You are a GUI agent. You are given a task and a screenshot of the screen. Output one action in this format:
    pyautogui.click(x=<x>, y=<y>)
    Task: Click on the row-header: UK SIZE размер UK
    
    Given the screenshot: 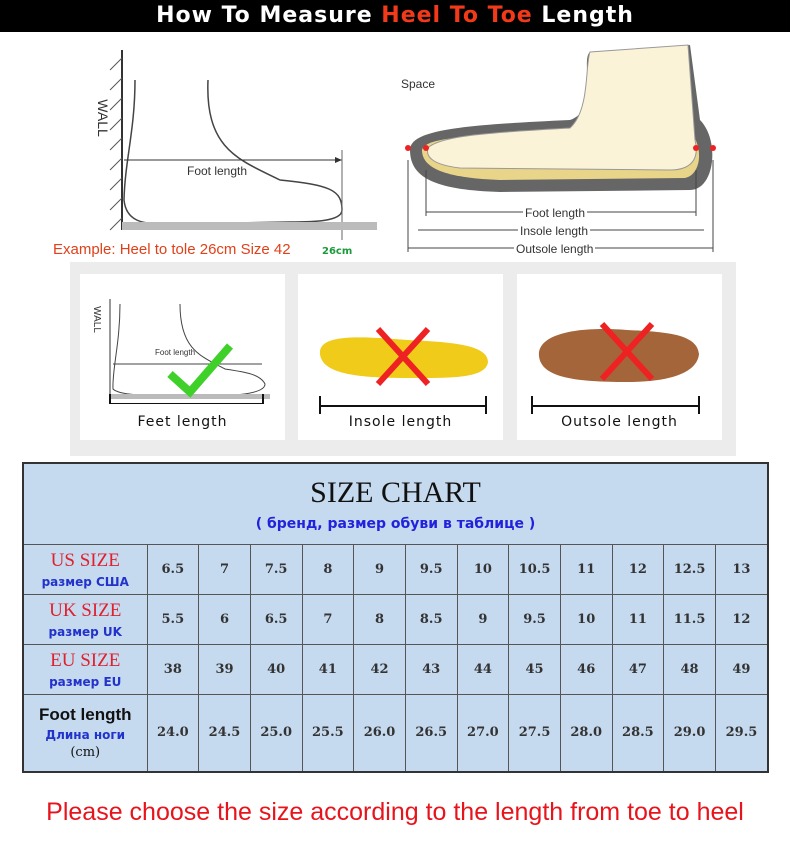 What is the action you would take?
    pyautogui.click(x=85, y=619)
    